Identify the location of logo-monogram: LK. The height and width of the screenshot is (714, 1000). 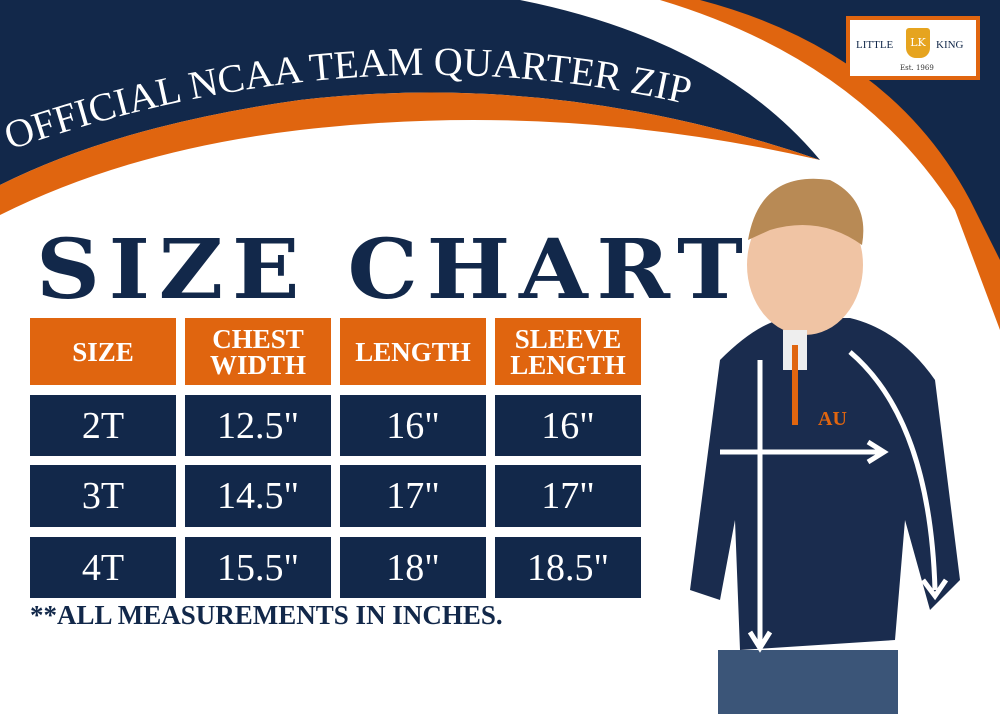
(918, 42).